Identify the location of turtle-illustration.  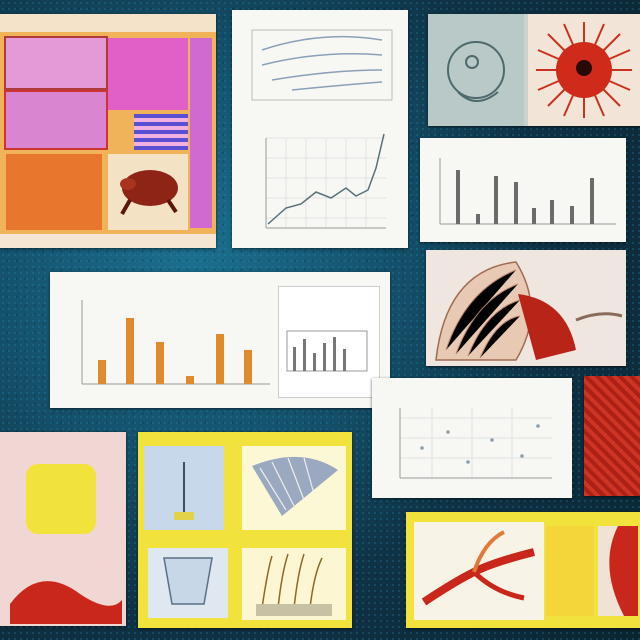
(149, 192).